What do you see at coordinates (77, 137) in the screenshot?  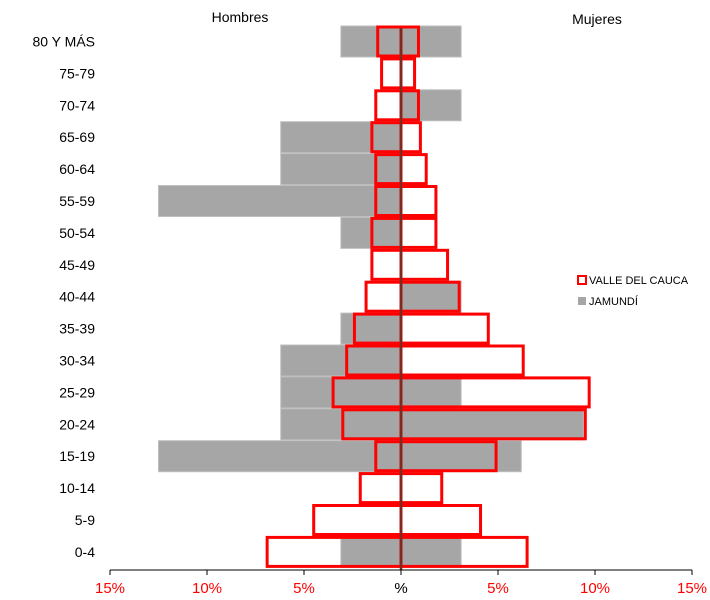 I see `age-label-65-69: 65-69` at bounding box center [77, 137].